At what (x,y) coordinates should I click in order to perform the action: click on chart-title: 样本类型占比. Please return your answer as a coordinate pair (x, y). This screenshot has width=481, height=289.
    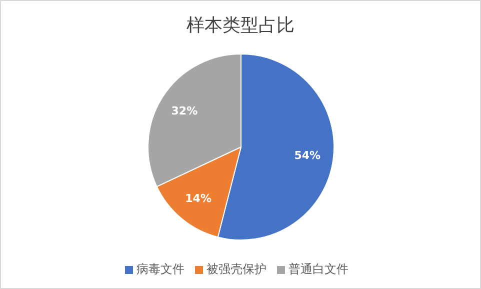
    Looking at the image, I should click on (241, 26).